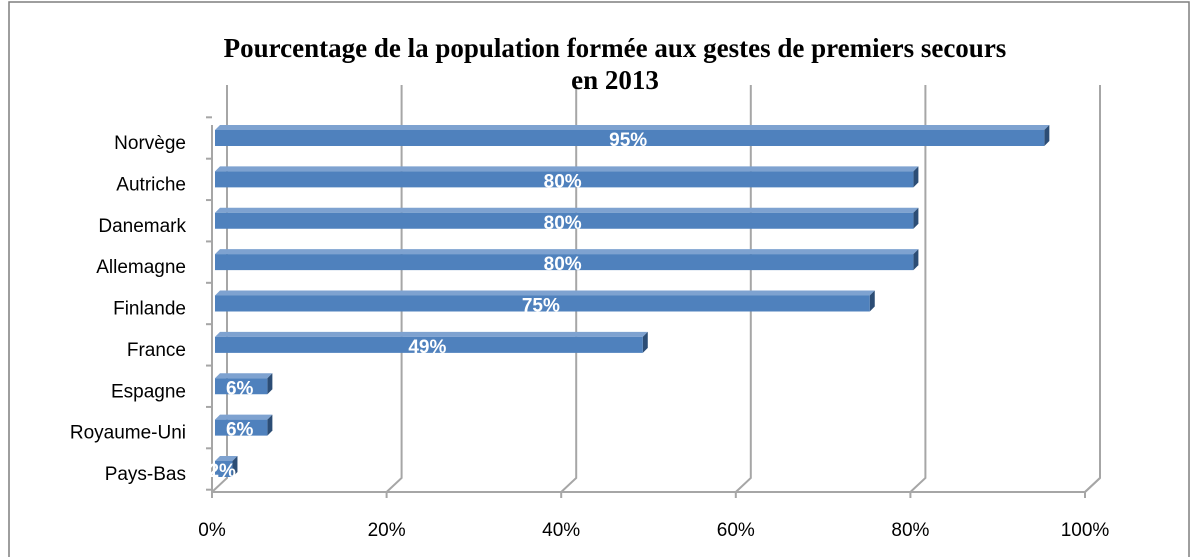  What do you see at coordinates (150, 143) in the screenshot?
I see `y-tick-label: Norvège` at bounding box center [150, 143].